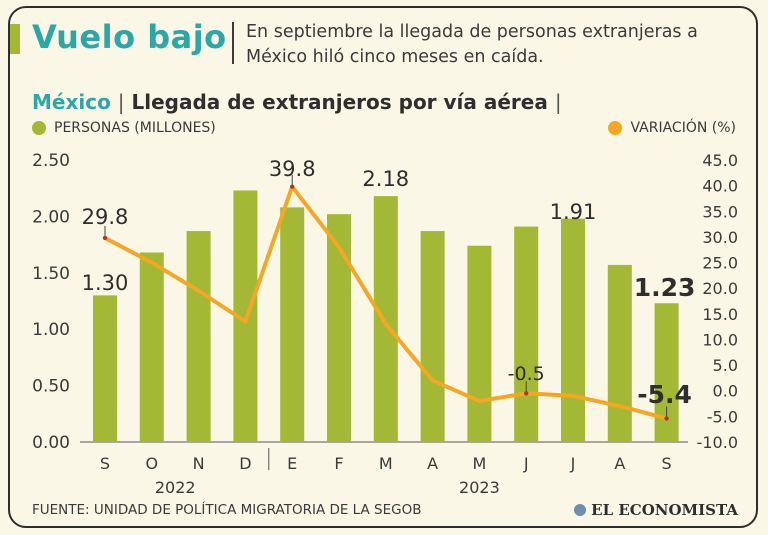  What do you see at coordinates (725, 365) in the screenshot?
I see `right-axis-tick-label: 5.0` at bounding box center [725, 365].